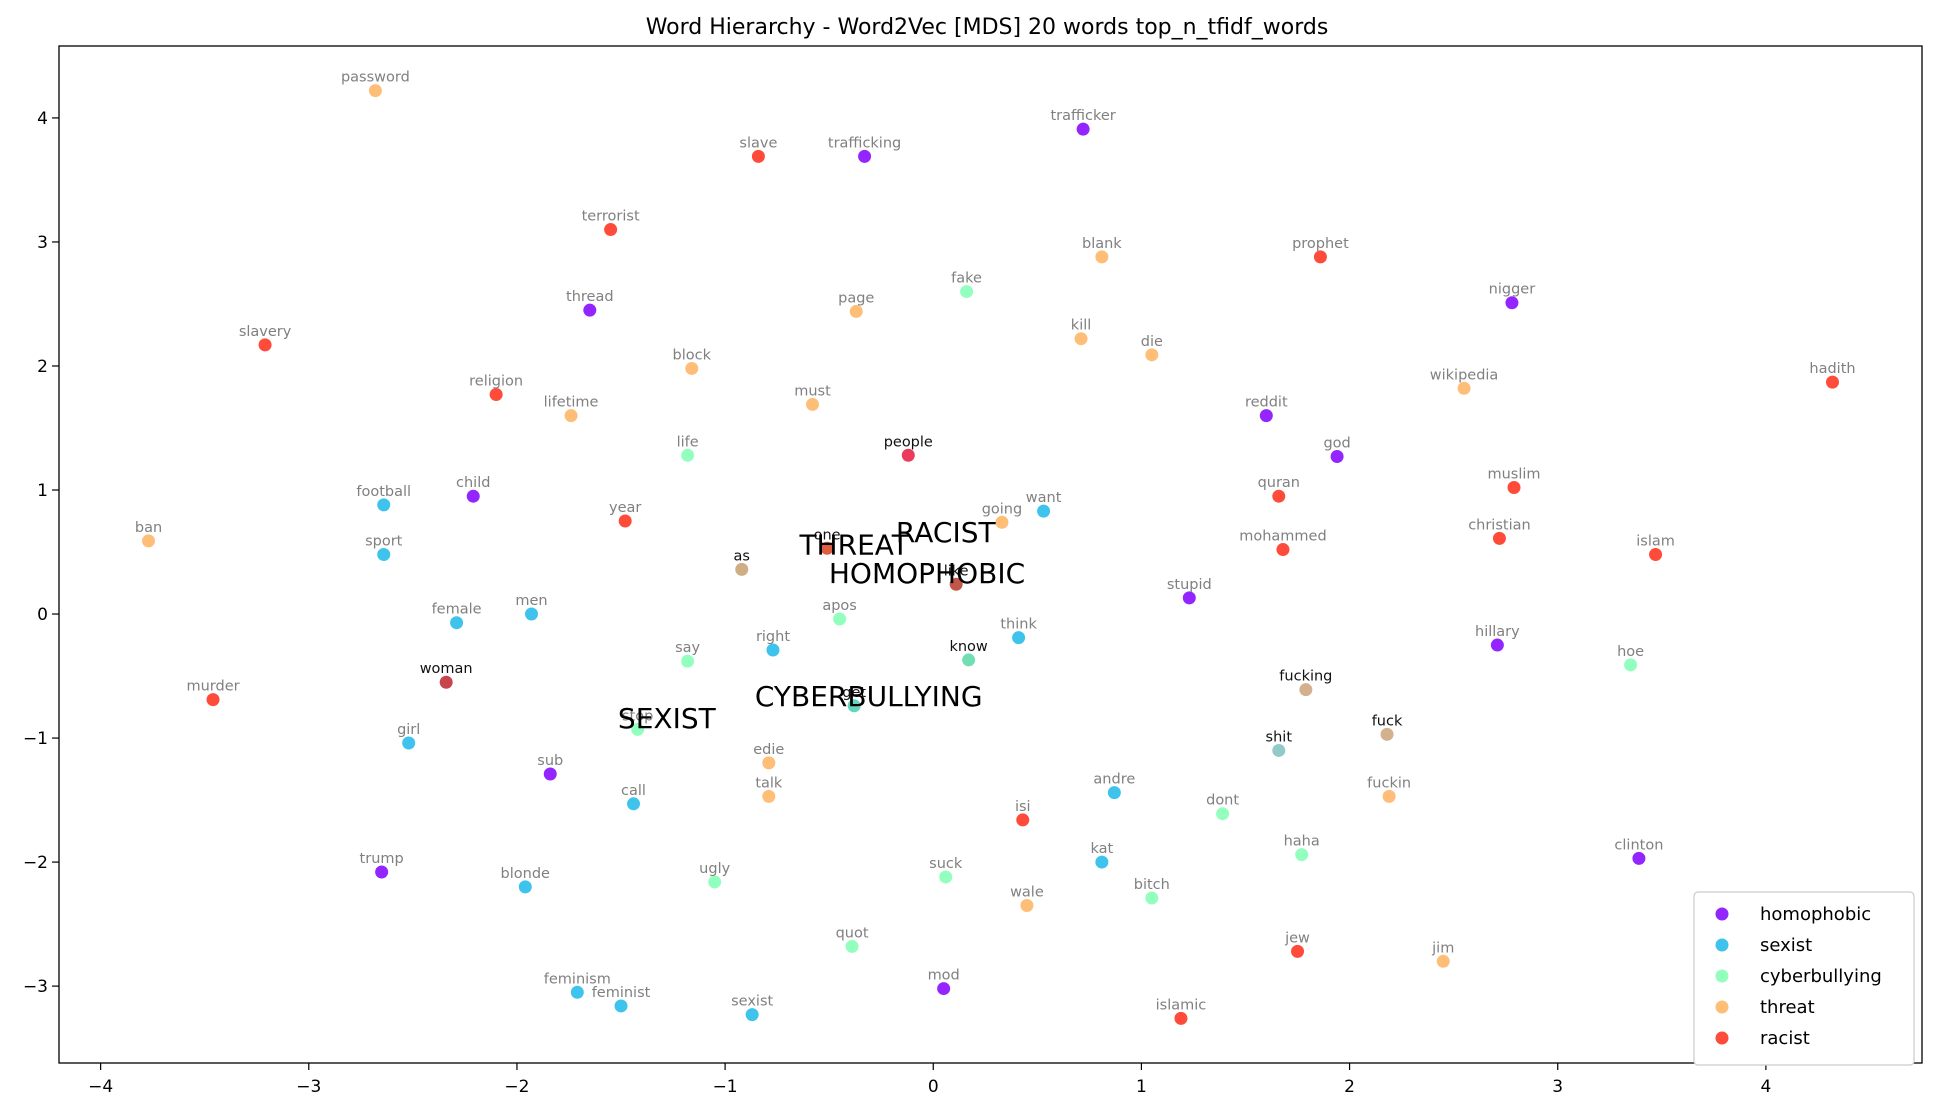 Image resolution: width=1935 pixels, height=1119 pixels. I want to click on point-label: hoe, so click(1630, 652).